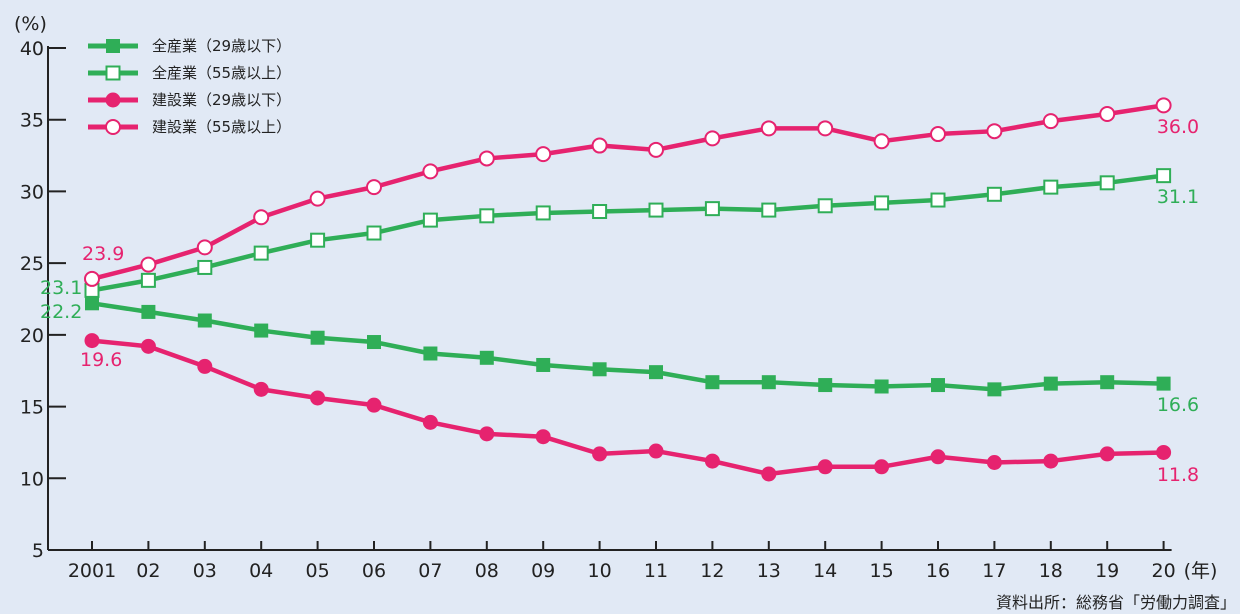 This screenshot has width=1240, height=614. Describe the element at coordinates (148, 571) in the screenshot. I see `x-tick-label: 02` at that location.